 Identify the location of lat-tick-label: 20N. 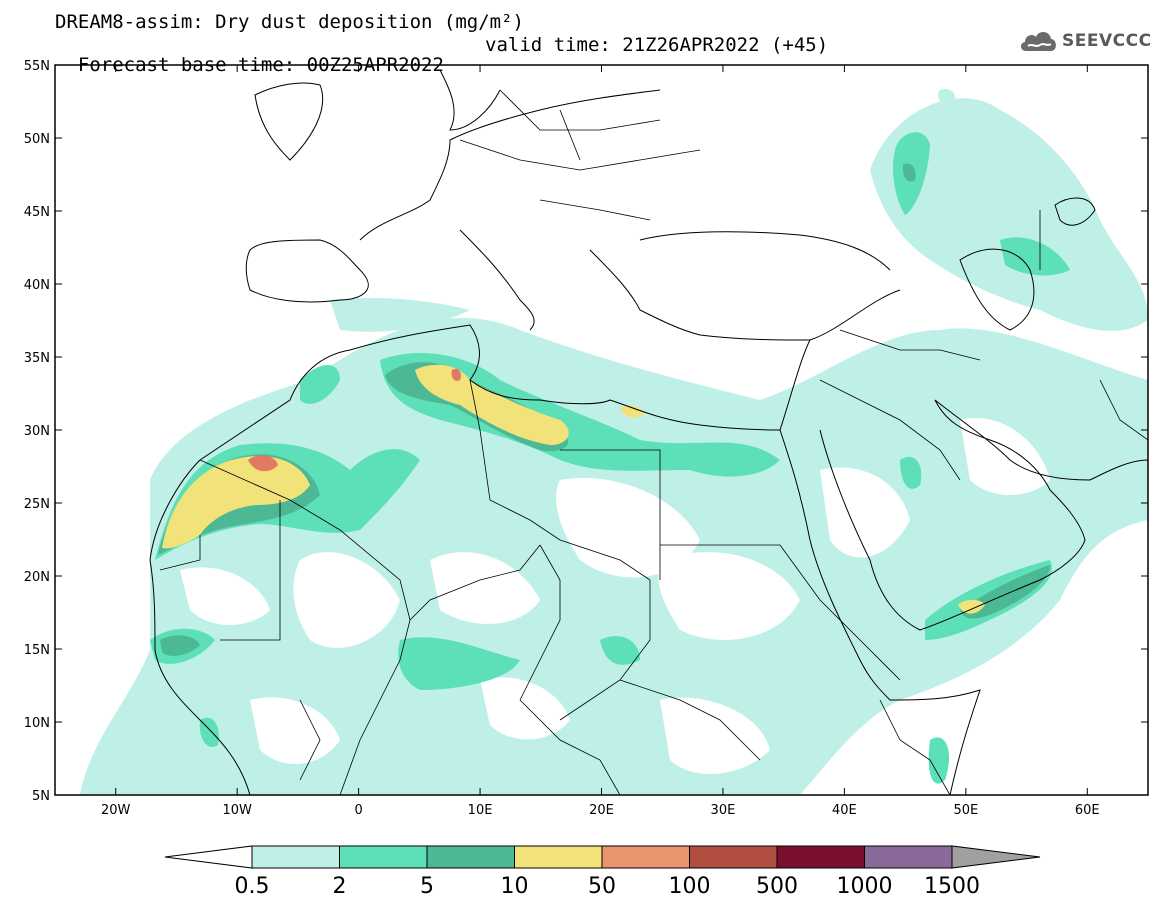
(37, 577).